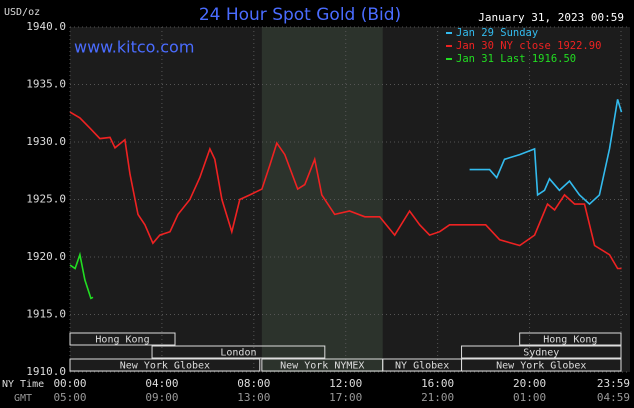 Image resolution: width=634 pixels, height=408 pixels. What do you see at coordinates (437, 383) in the screenshot?
I see `x-tick-label: 16:00` at bounding box center [437, 383].